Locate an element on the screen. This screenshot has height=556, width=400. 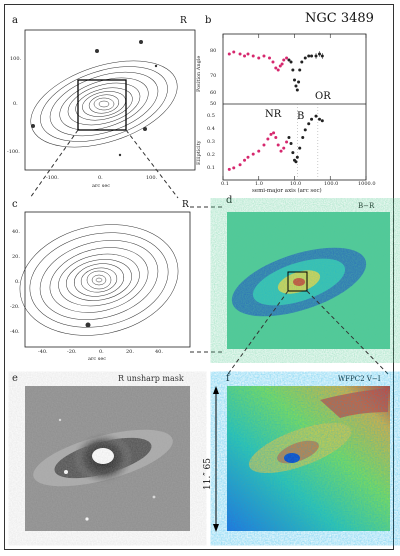
scale-bar-label: 11.″ 65 is located at coordinates (208, 474).